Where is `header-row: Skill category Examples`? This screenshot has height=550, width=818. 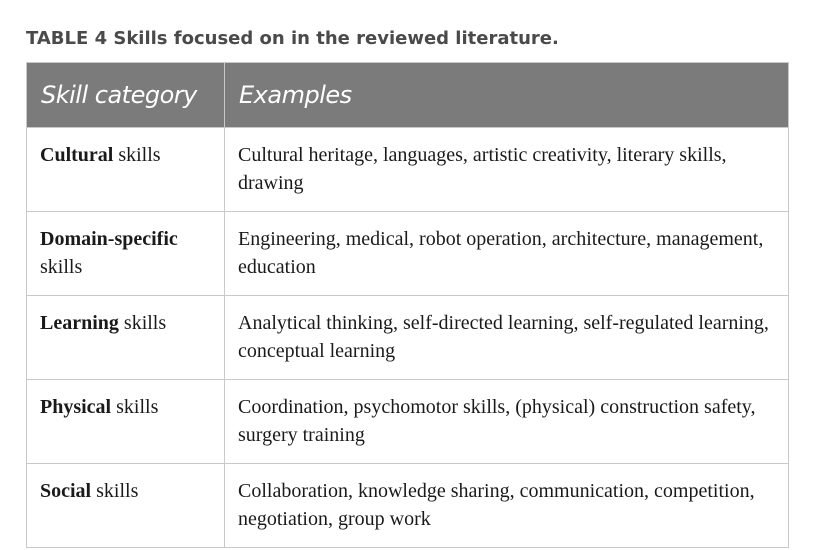 header-row: Skill category Examples is located at coordinates (407, 95).